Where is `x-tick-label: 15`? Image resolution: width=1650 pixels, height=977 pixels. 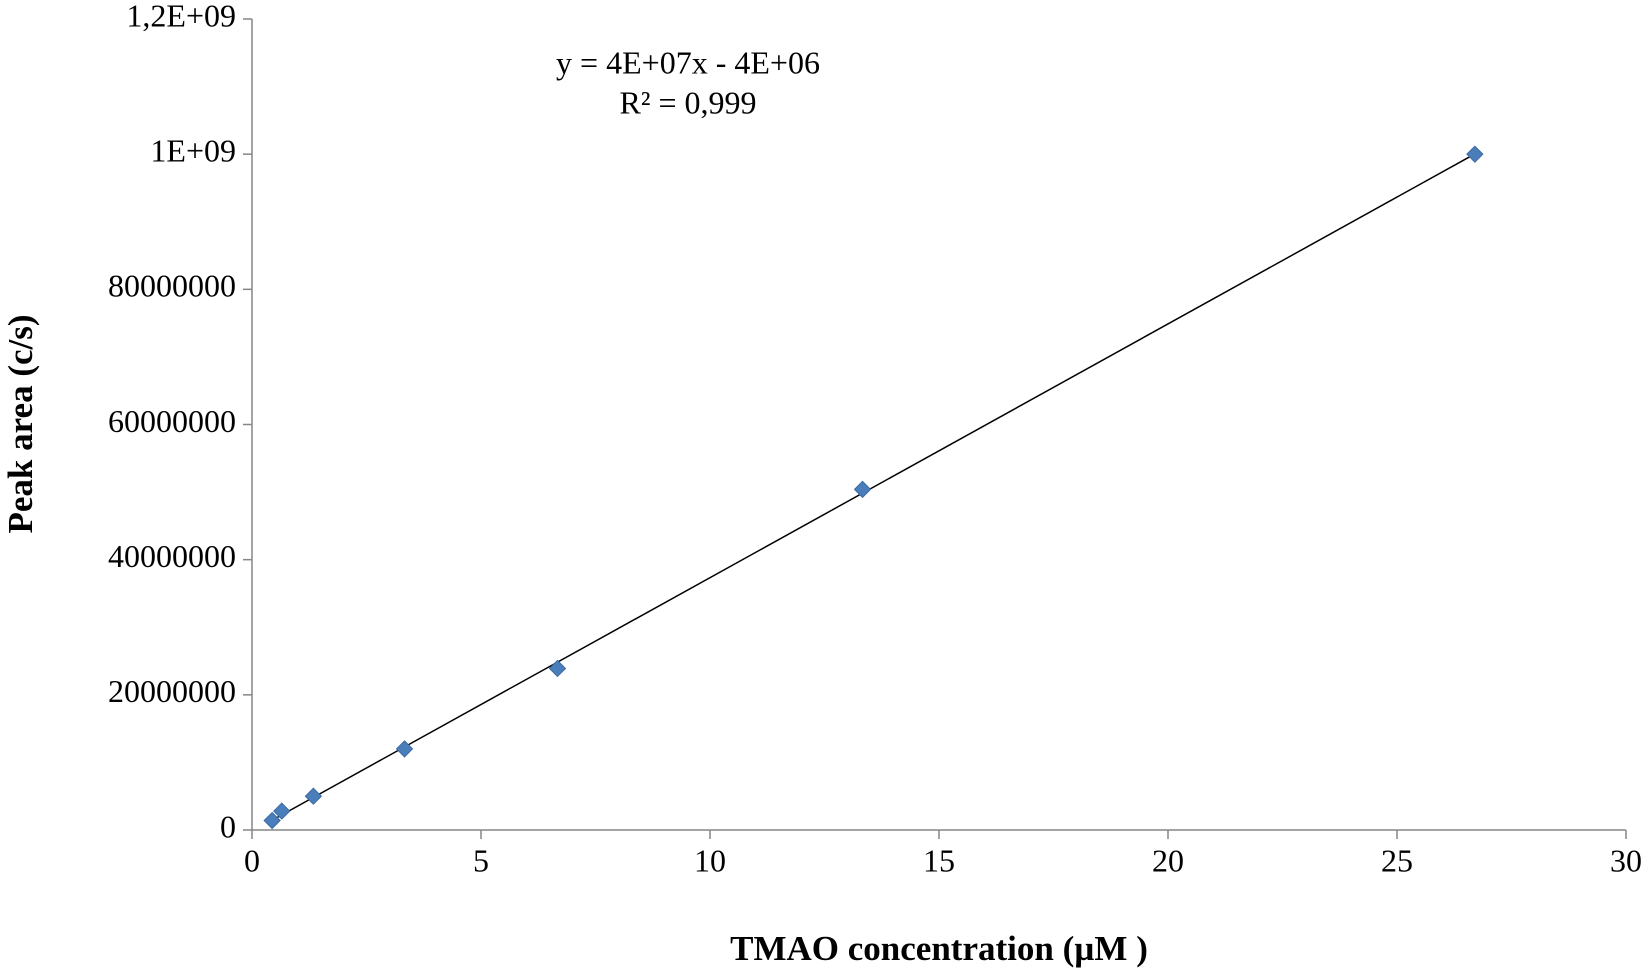 x-tick-label: 15 is located at coordinates (939, 860).